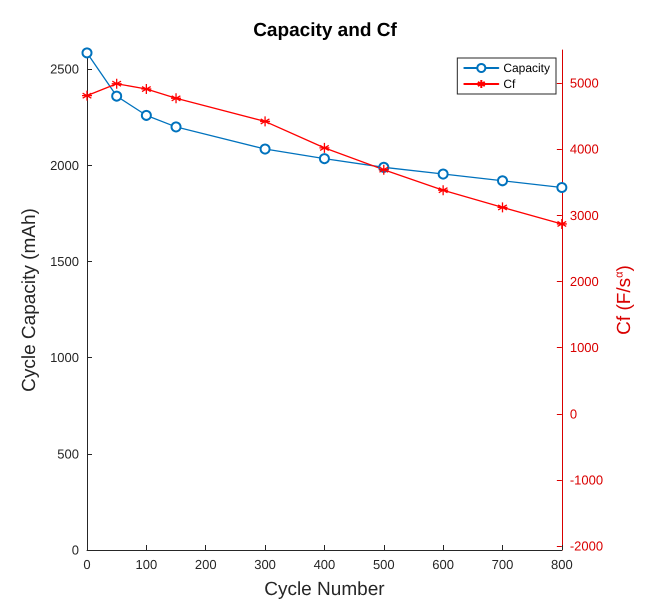 Image resolution: width=650 pixels, height=612 pixels. What do you see at coordinates (75, 550) in the screenshot?
I see `y-tick-label: 0` at bounding box center [75, 550].